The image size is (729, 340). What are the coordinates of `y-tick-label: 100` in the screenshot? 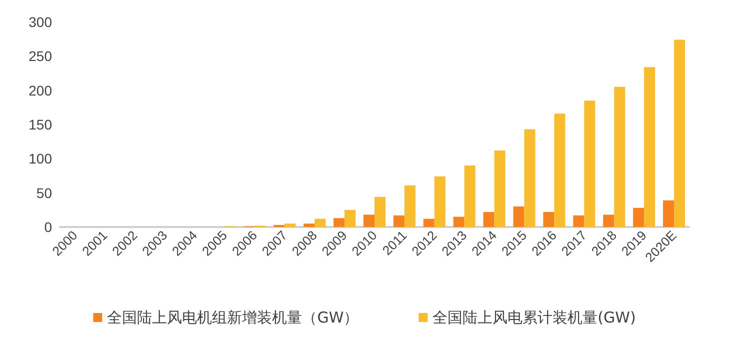 It's located at (40, 158).